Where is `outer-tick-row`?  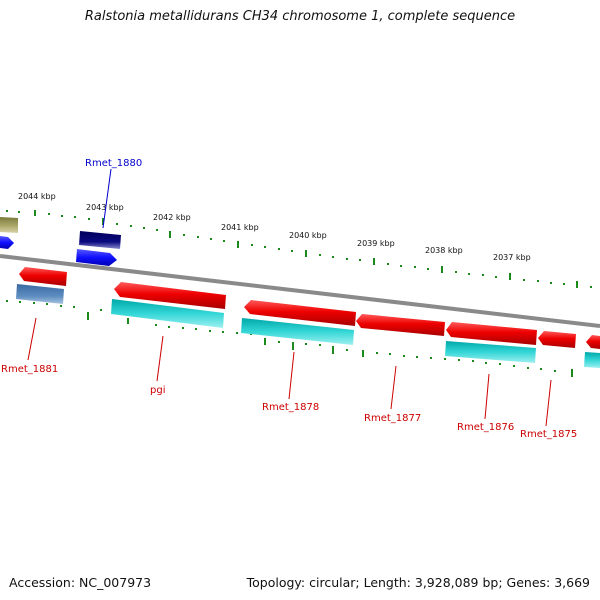
outer-tick-row is located at coordinates (299, 249).